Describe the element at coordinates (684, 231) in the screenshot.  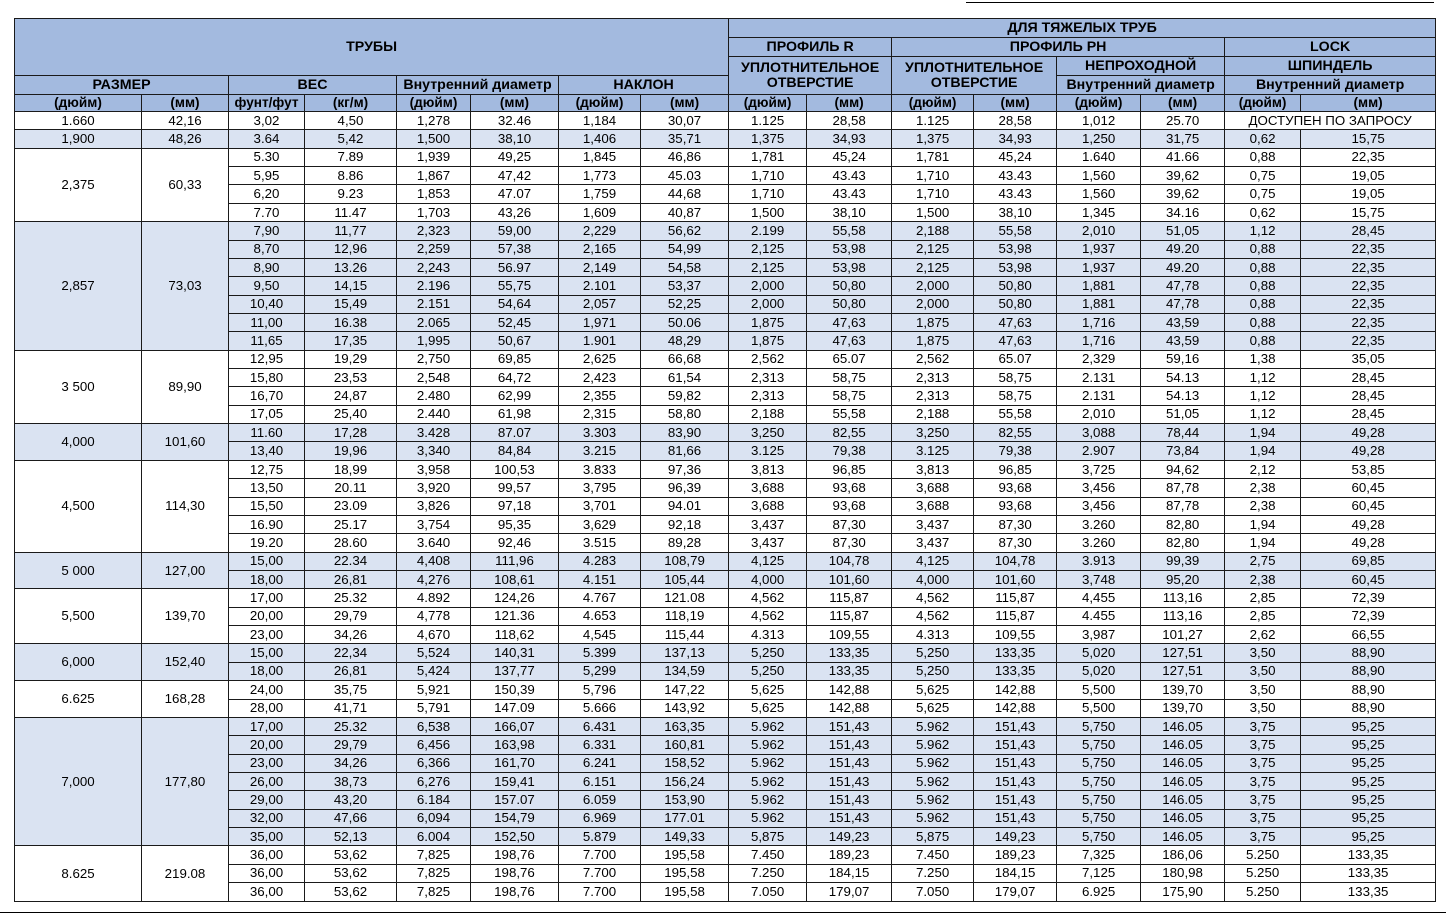
I see `value-cell: 56,62` at that location.